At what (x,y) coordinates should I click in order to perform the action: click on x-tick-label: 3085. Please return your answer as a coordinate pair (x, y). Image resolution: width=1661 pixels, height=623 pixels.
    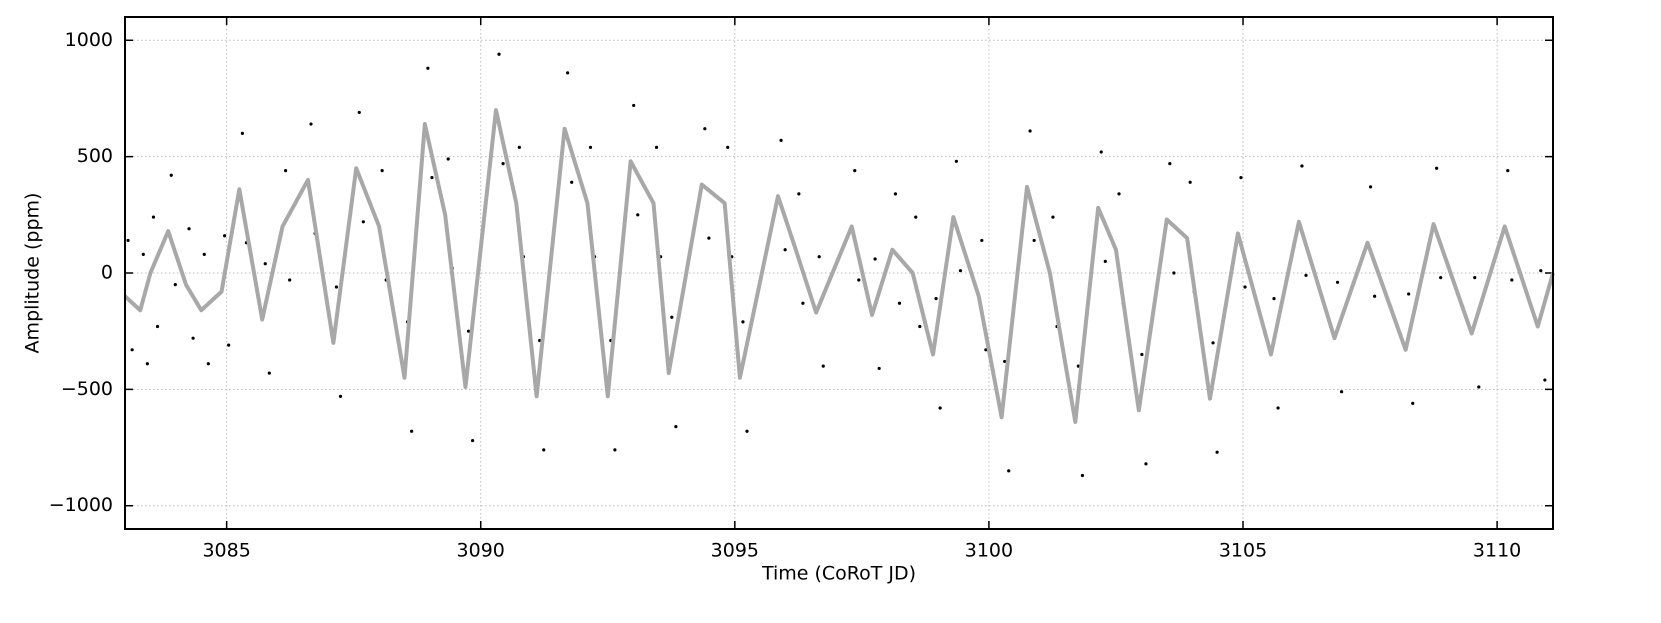
    Looking at the image, I should click on (226, 551).